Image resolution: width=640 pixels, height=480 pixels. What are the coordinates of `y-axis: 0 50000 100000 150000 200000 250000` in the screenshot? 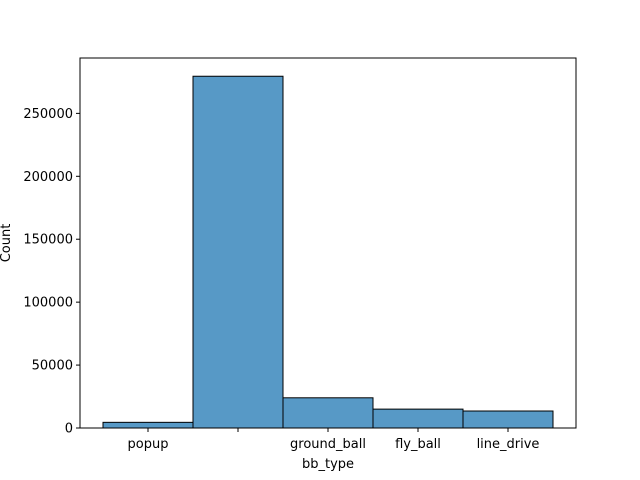 It's located at (51, 272).